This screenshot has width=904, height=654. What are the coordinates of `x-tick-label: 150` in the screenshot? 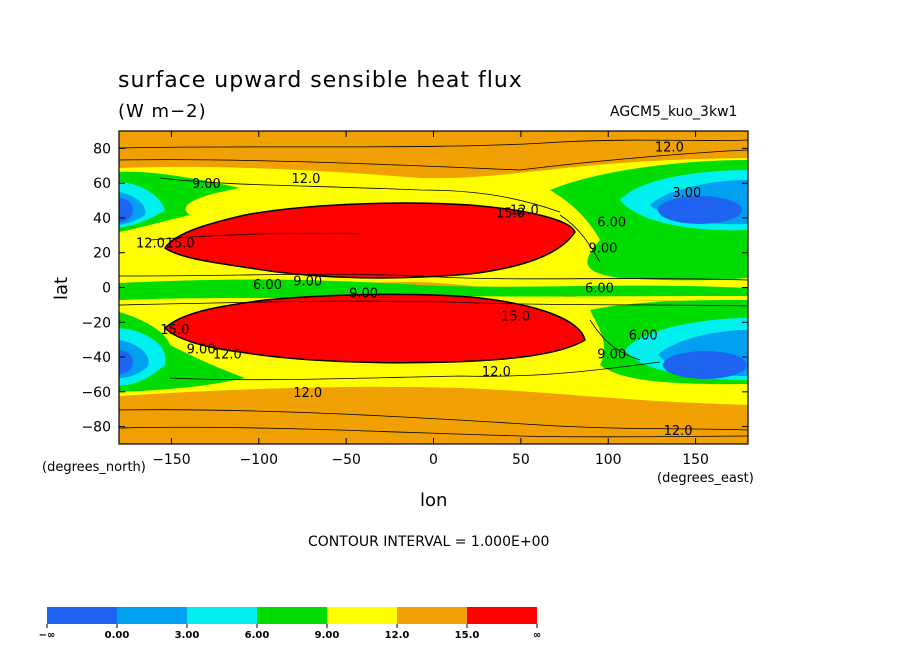 It's located at (695, 460).